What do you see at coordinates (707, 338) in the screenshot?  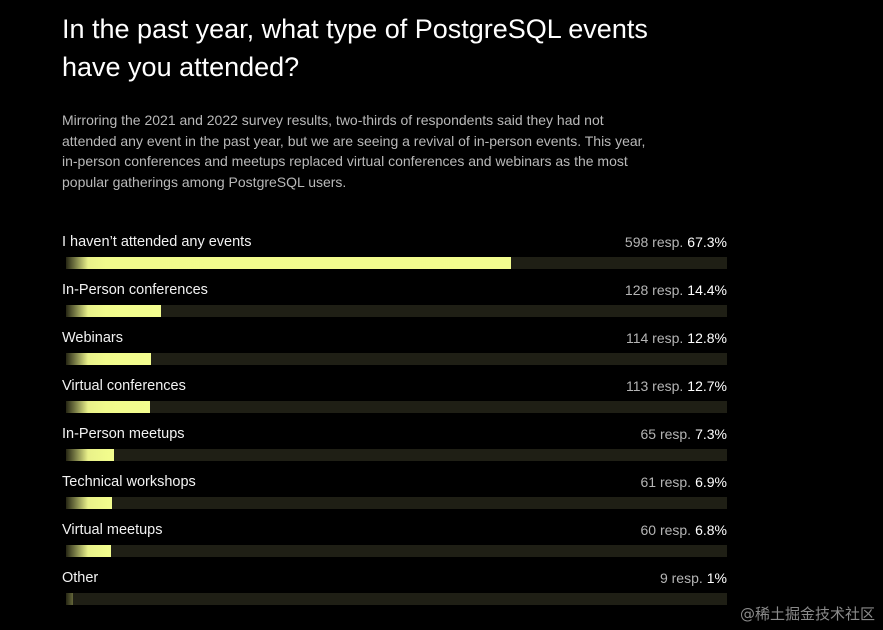 I see `percent-label: 12.8%` at bounding box center [707, 338].